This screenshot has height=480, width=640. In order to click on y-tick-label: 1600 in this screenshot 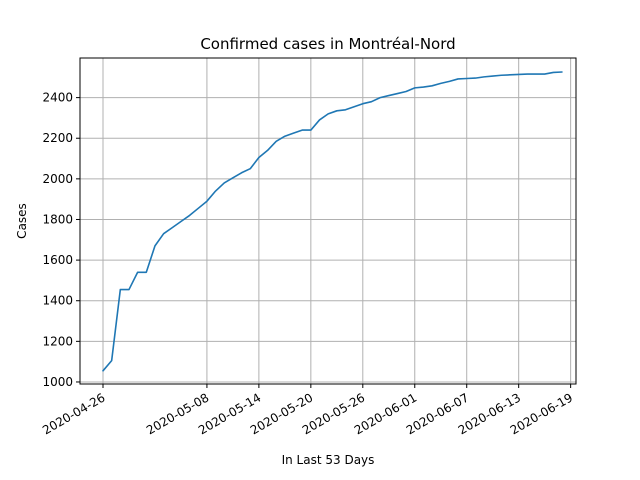, I will do `click(57, 260)`.